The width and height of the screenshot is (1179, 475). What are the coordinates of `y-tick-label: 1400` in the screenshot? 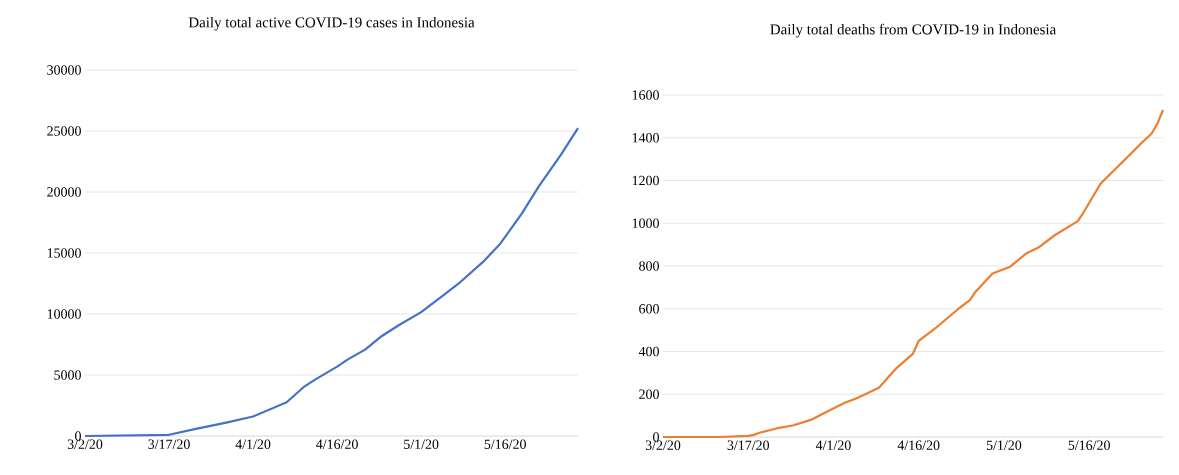 It's located at (645, 138).